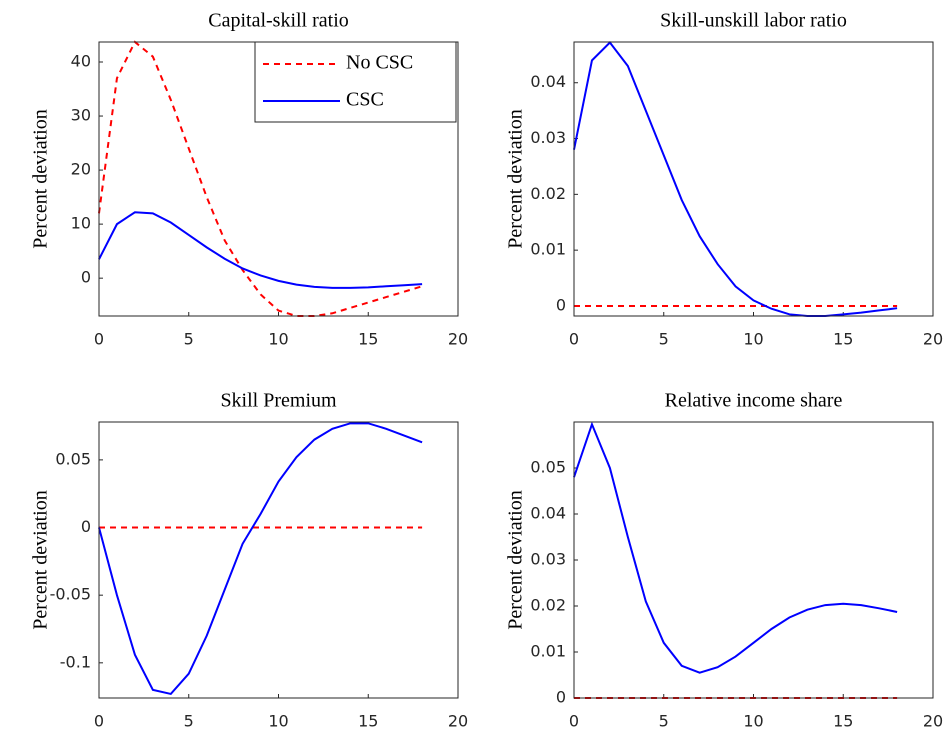 This screenshot has height=738, width=951. I want to click on legend-box, so click(355, 82).